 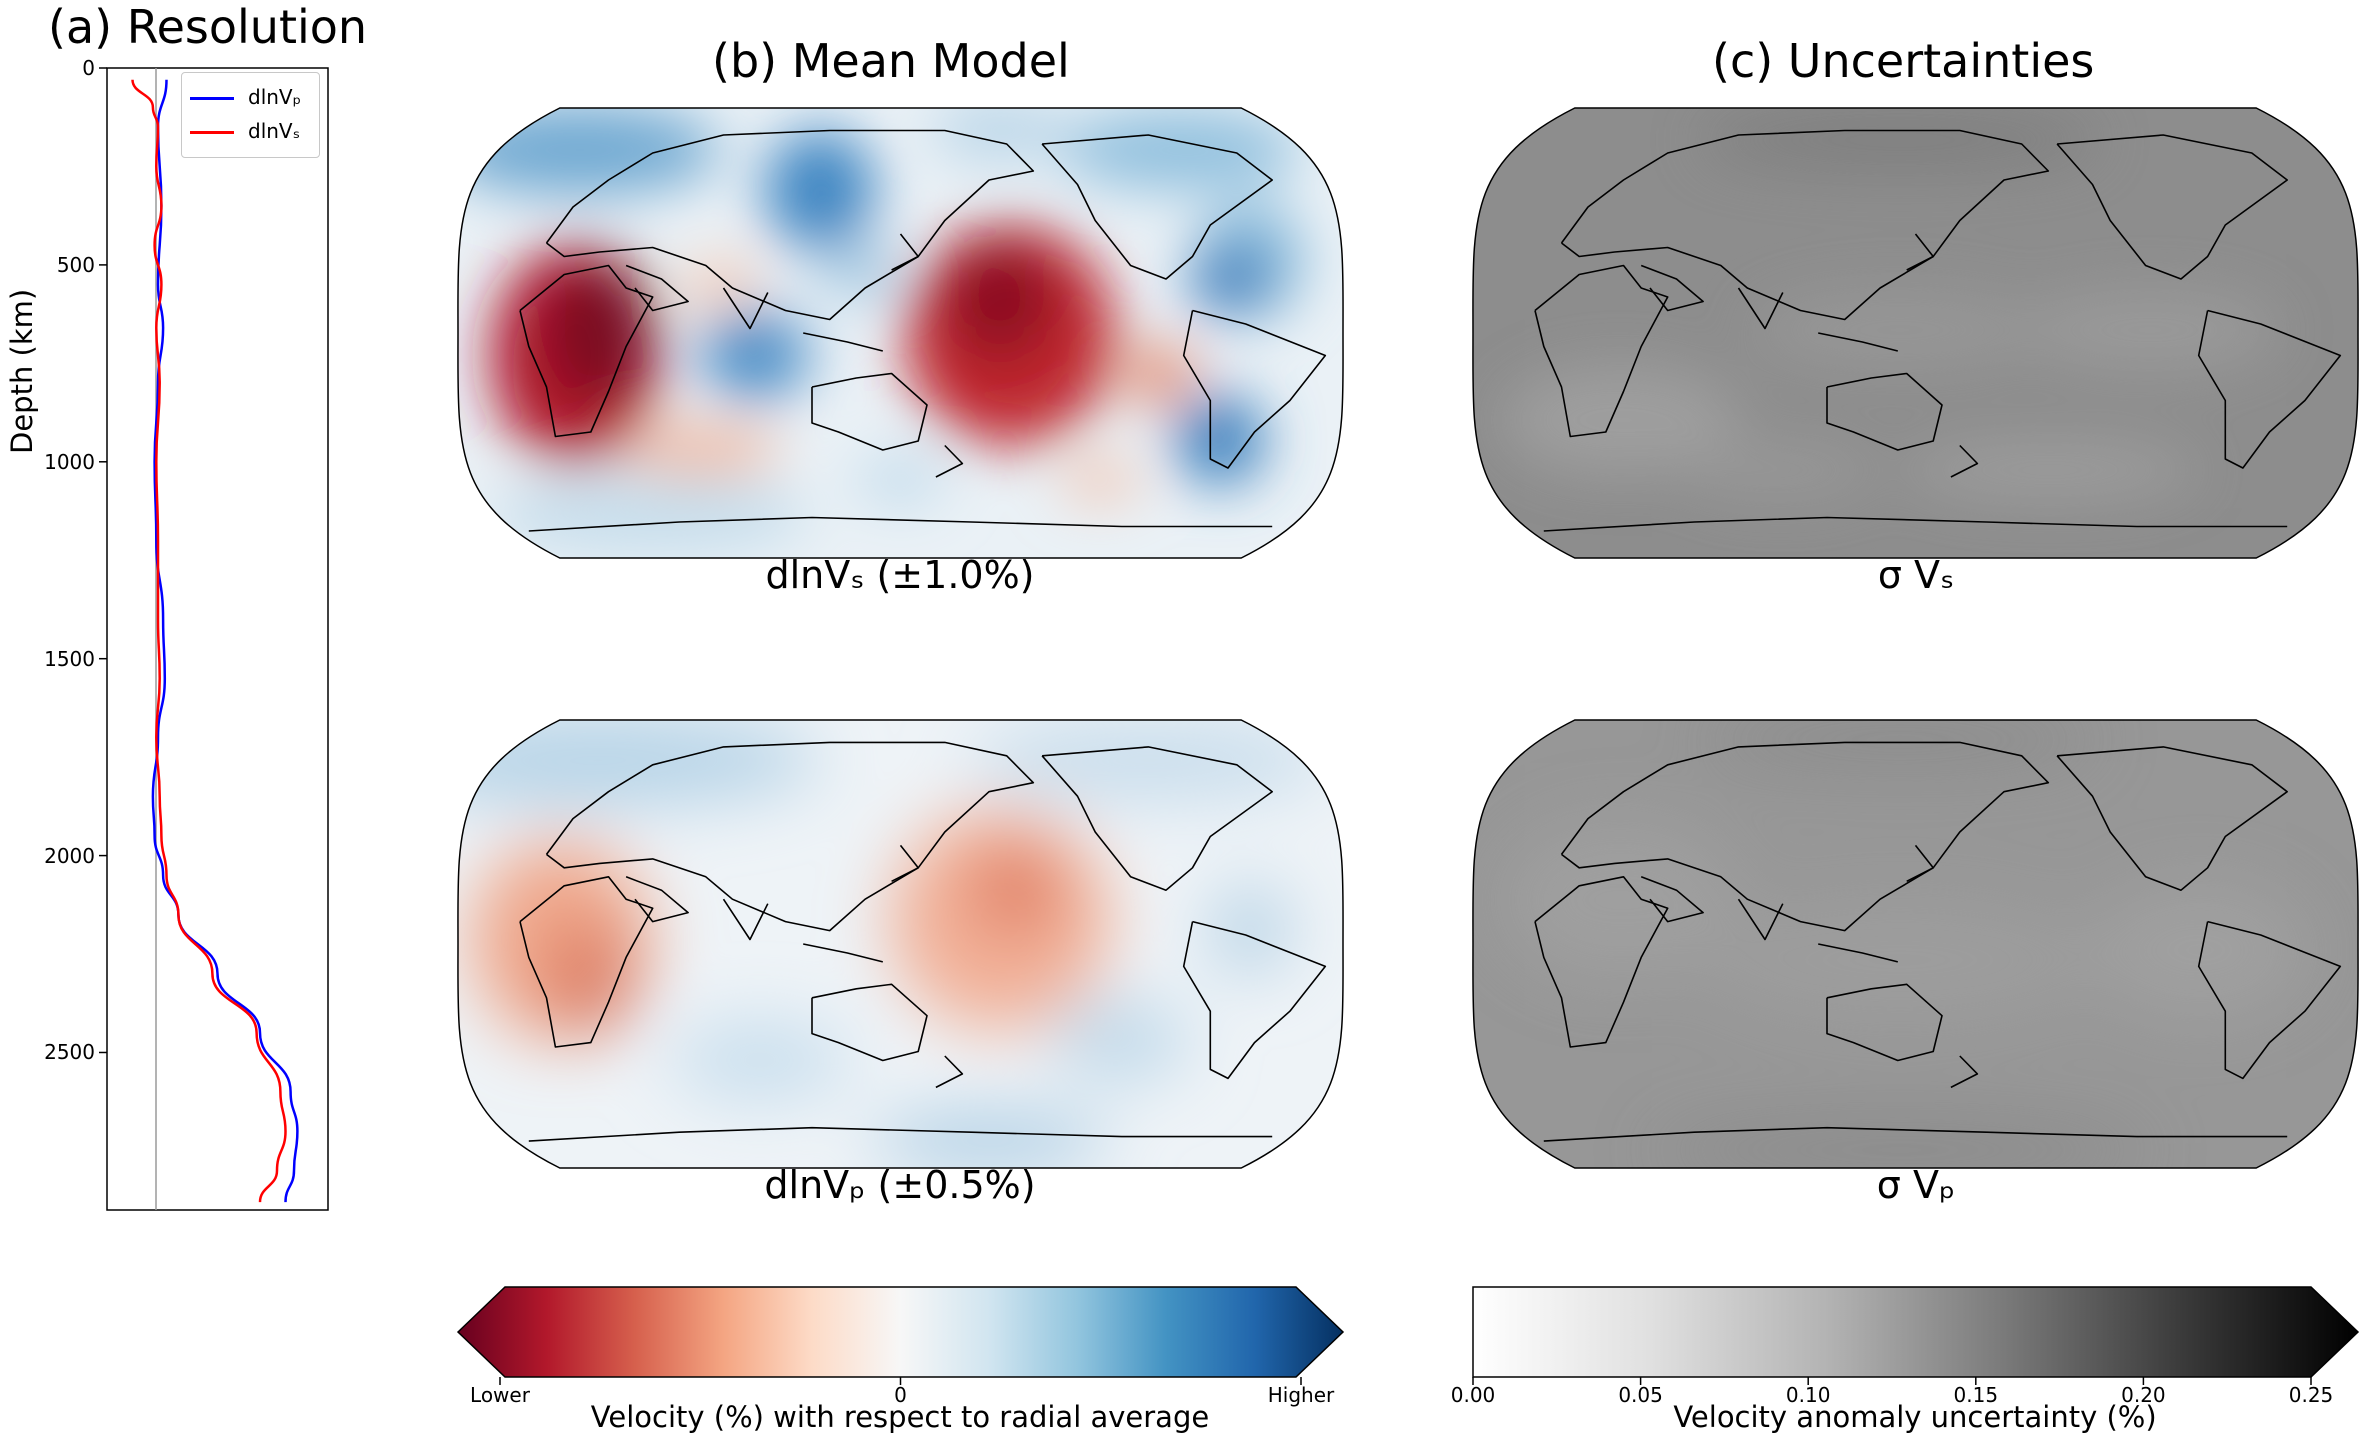 I want to click on colorbar-tick-label: Lower, so click(x=500, y=1395).